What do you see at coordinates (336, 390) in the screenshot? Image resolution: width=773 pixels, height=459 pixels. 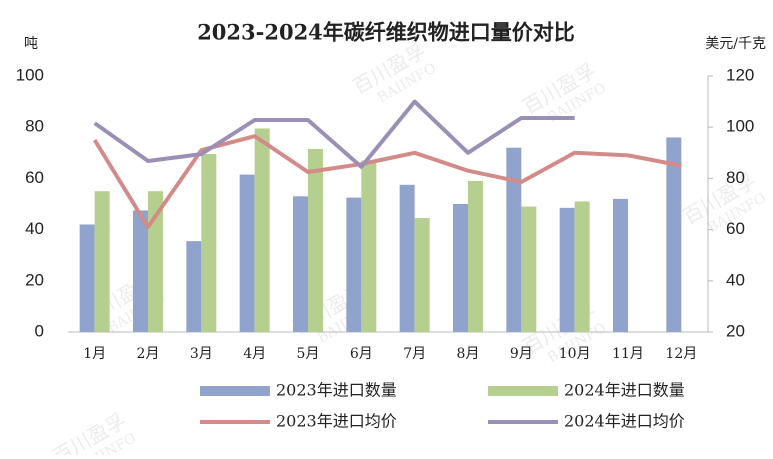 I see `legend-label: 2023年进口数量` at bounding box center [336, 390].